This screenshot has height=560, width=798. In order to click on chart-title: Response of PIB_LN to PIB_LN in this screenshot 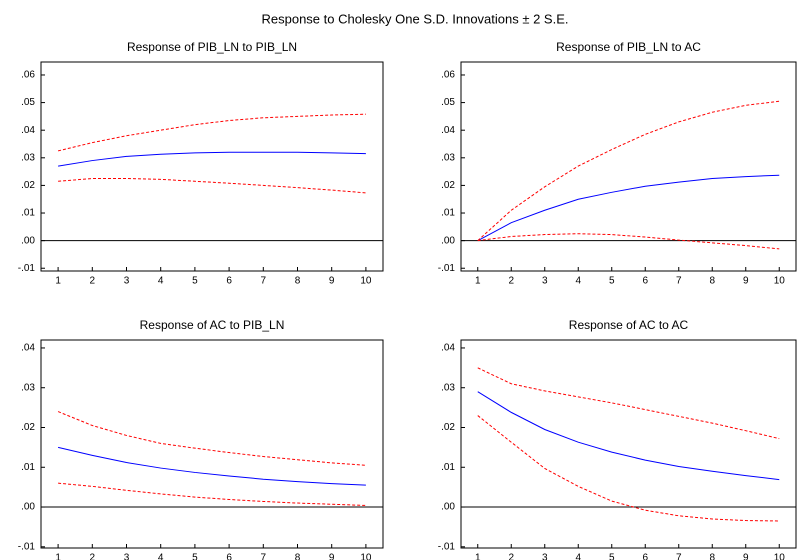, I will do `click(212, 47)`.